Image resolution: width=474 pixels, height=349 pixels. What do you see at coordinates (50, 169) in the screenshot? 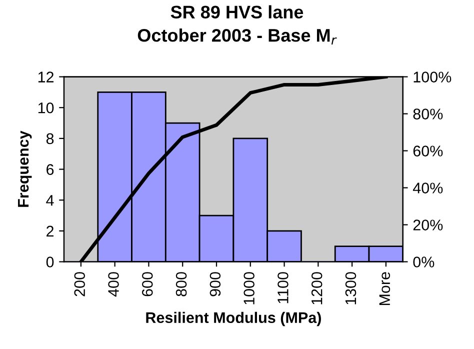
I see `y-tick-label: 6` at bounding box center [50, 169].